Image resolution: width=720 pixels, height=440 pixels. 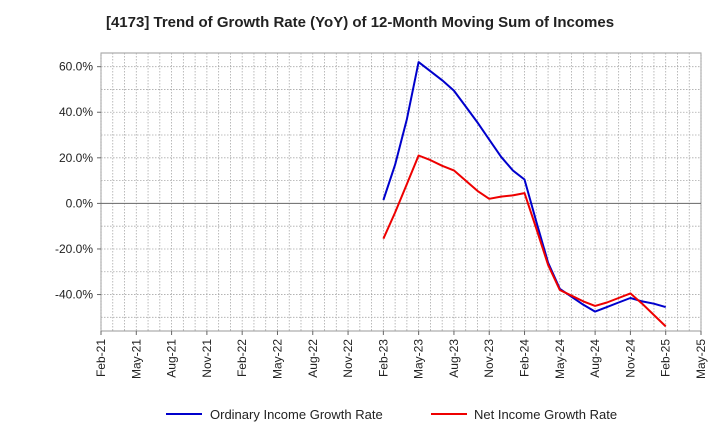 What do you see at coordinates (74, 295) in the screenshot?
I see `y-tick-label: -40.0%` at bounding box center [74, 295].